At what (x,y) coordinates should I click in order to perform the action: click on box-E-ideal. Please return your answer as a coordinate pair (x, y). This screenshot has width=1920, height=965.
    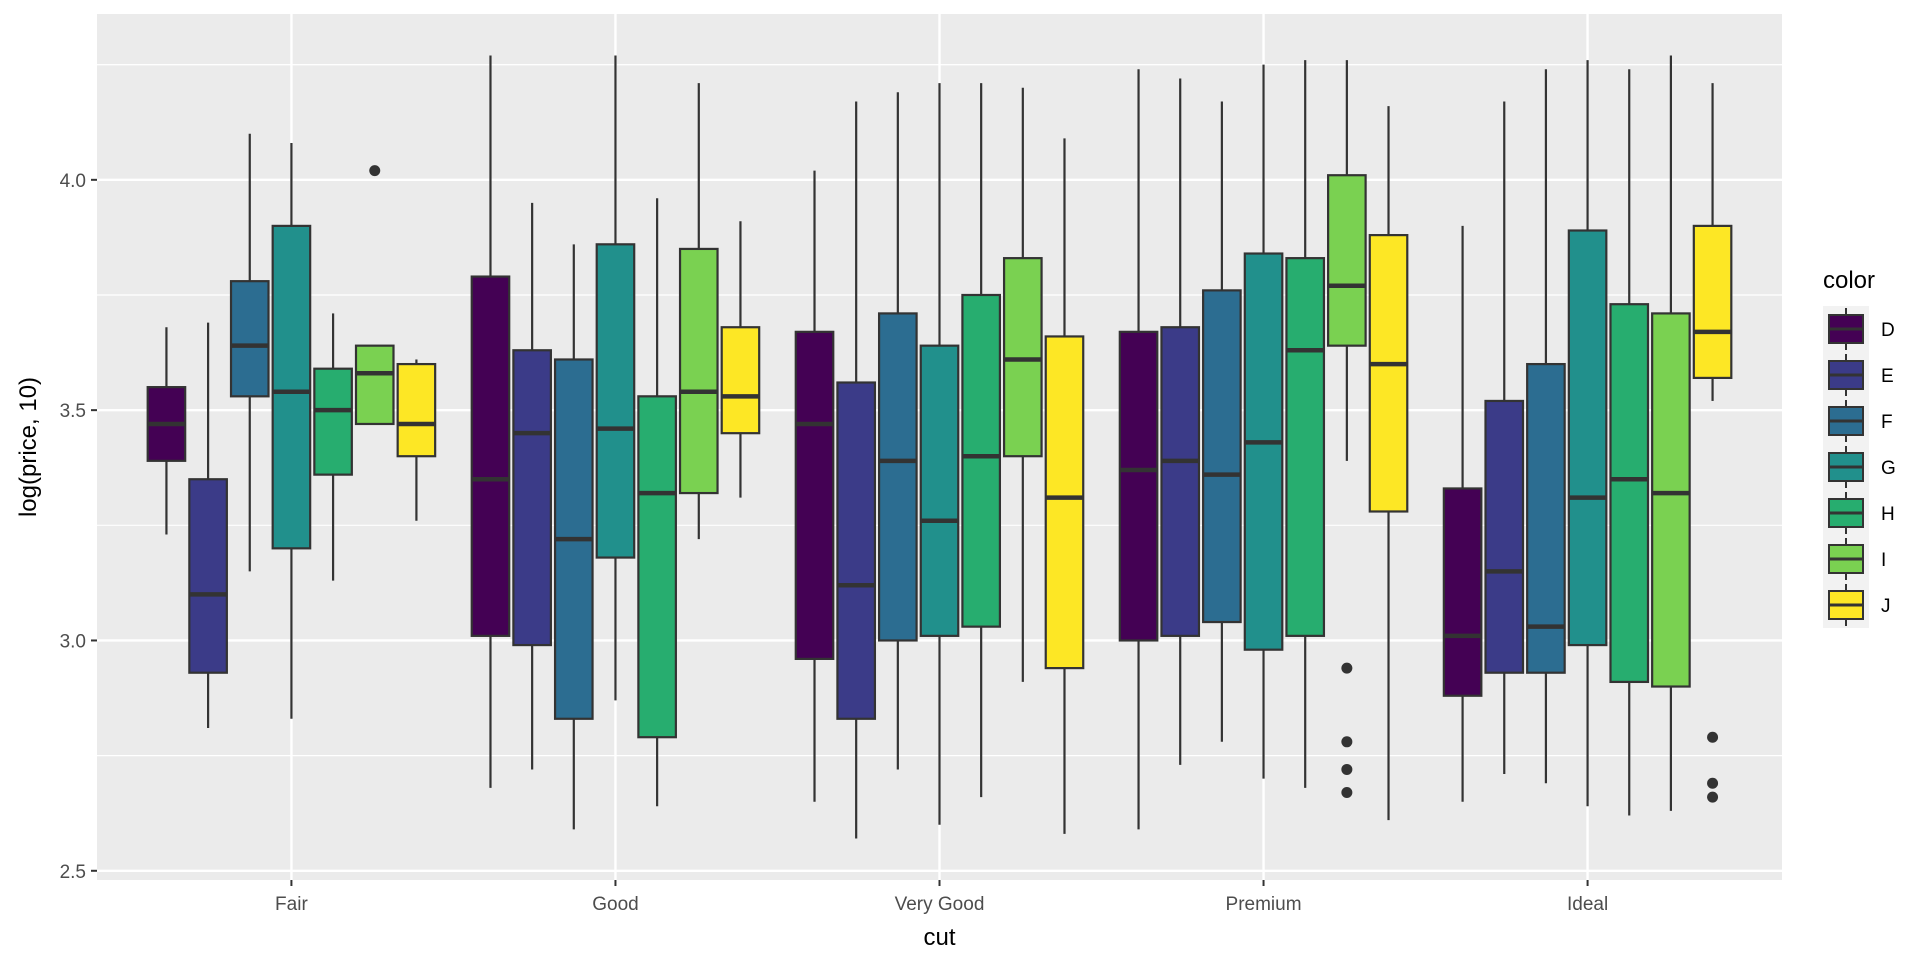
    Looking at the image, I should click on (1504, 438).